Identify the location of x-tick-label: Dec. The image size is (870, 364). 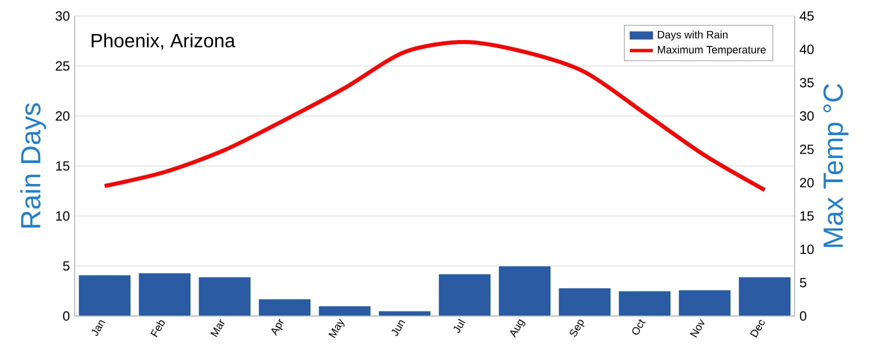
(757, 329).